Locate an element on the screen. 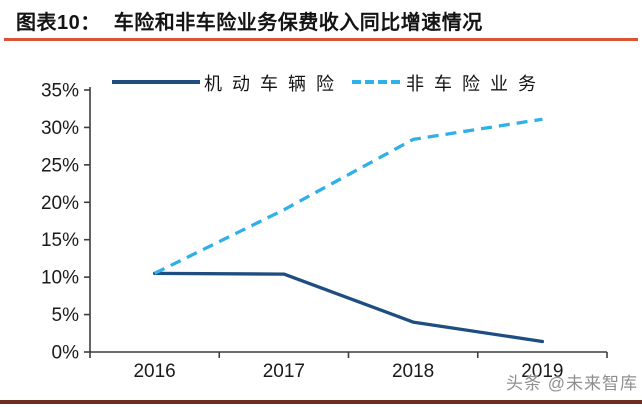 Image resolution: width=642 pixels, height=408 pixels. y-axis-labels: 35% 30% 25% 20% 15% 10% 5% 0% is located at coordinates (60, 222).